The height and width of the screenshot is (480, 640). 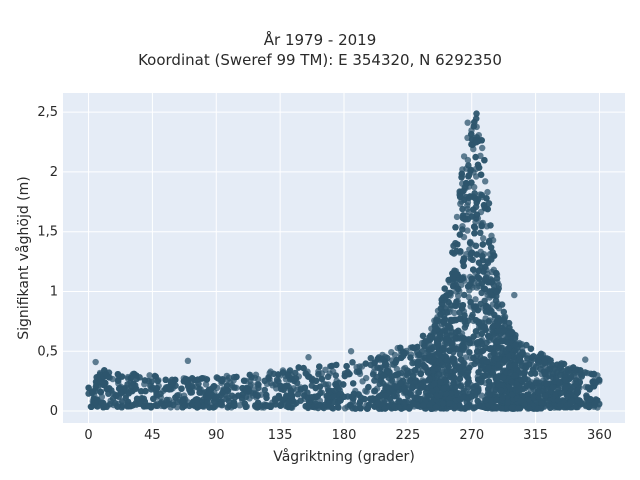 What do you see at coordinates (320, 40) in the screenshot?
I see `chart-title: År 1979 - 2019` at bounding box center [320, 40].